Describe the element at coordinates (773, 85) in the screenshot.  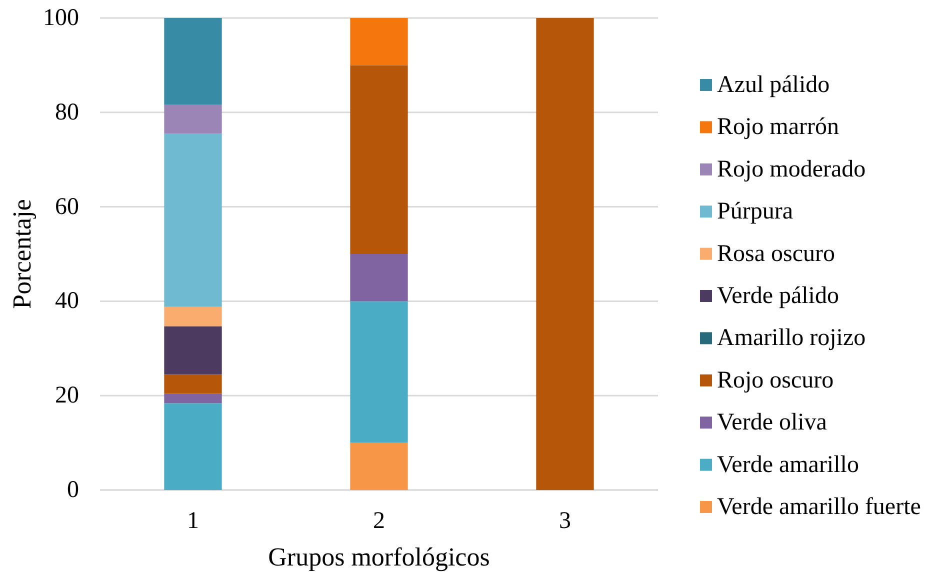
I see `legend-label: Azul pálido` at that location.